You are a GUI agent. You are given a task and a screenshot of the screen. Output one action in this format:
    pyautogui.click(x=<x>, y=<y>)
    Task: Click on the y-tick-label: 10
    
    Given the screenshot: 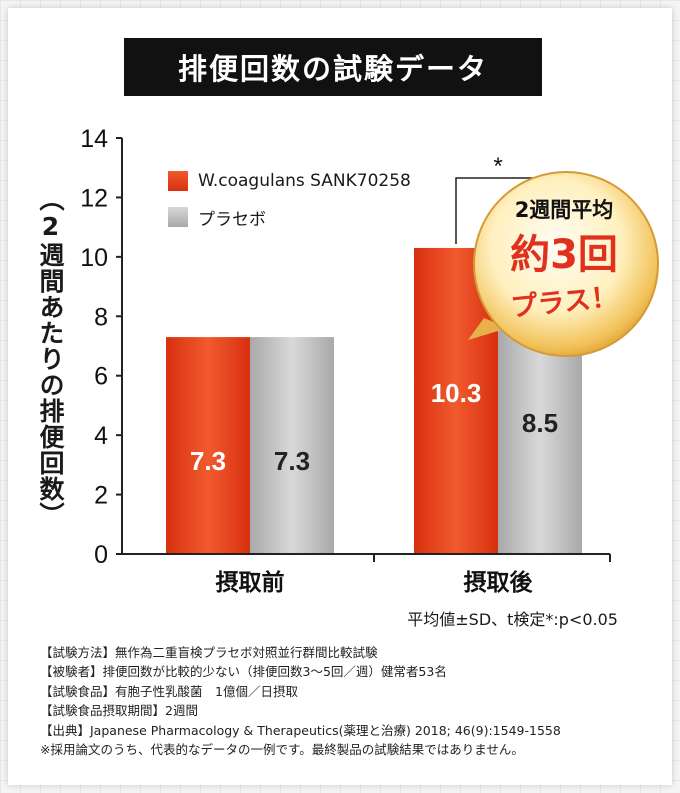 What is the action you would take?
    pyautogui.click(x=94, y=258)
    